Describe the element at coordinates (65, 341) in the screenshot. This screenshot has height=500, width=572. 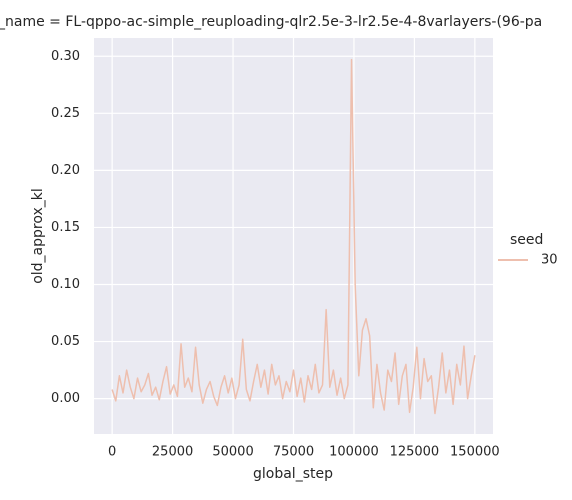
I see `y-tick-label: 0.05` at that location.